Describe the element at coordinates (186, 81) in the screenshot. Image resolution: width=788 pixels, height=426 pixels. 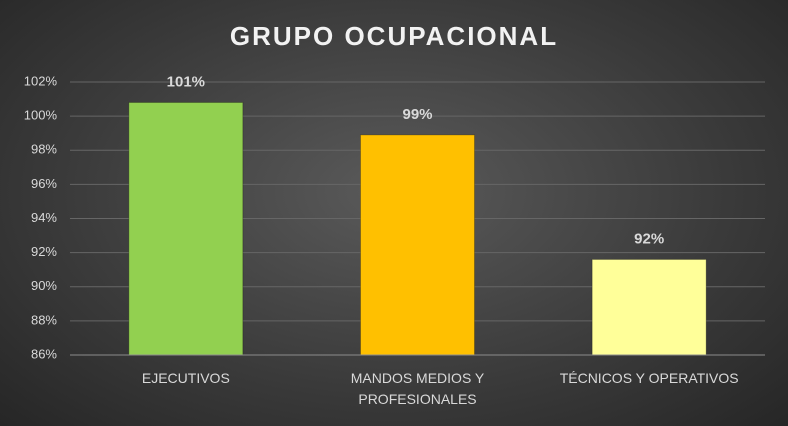
I see `value-label: 101%` at that location.